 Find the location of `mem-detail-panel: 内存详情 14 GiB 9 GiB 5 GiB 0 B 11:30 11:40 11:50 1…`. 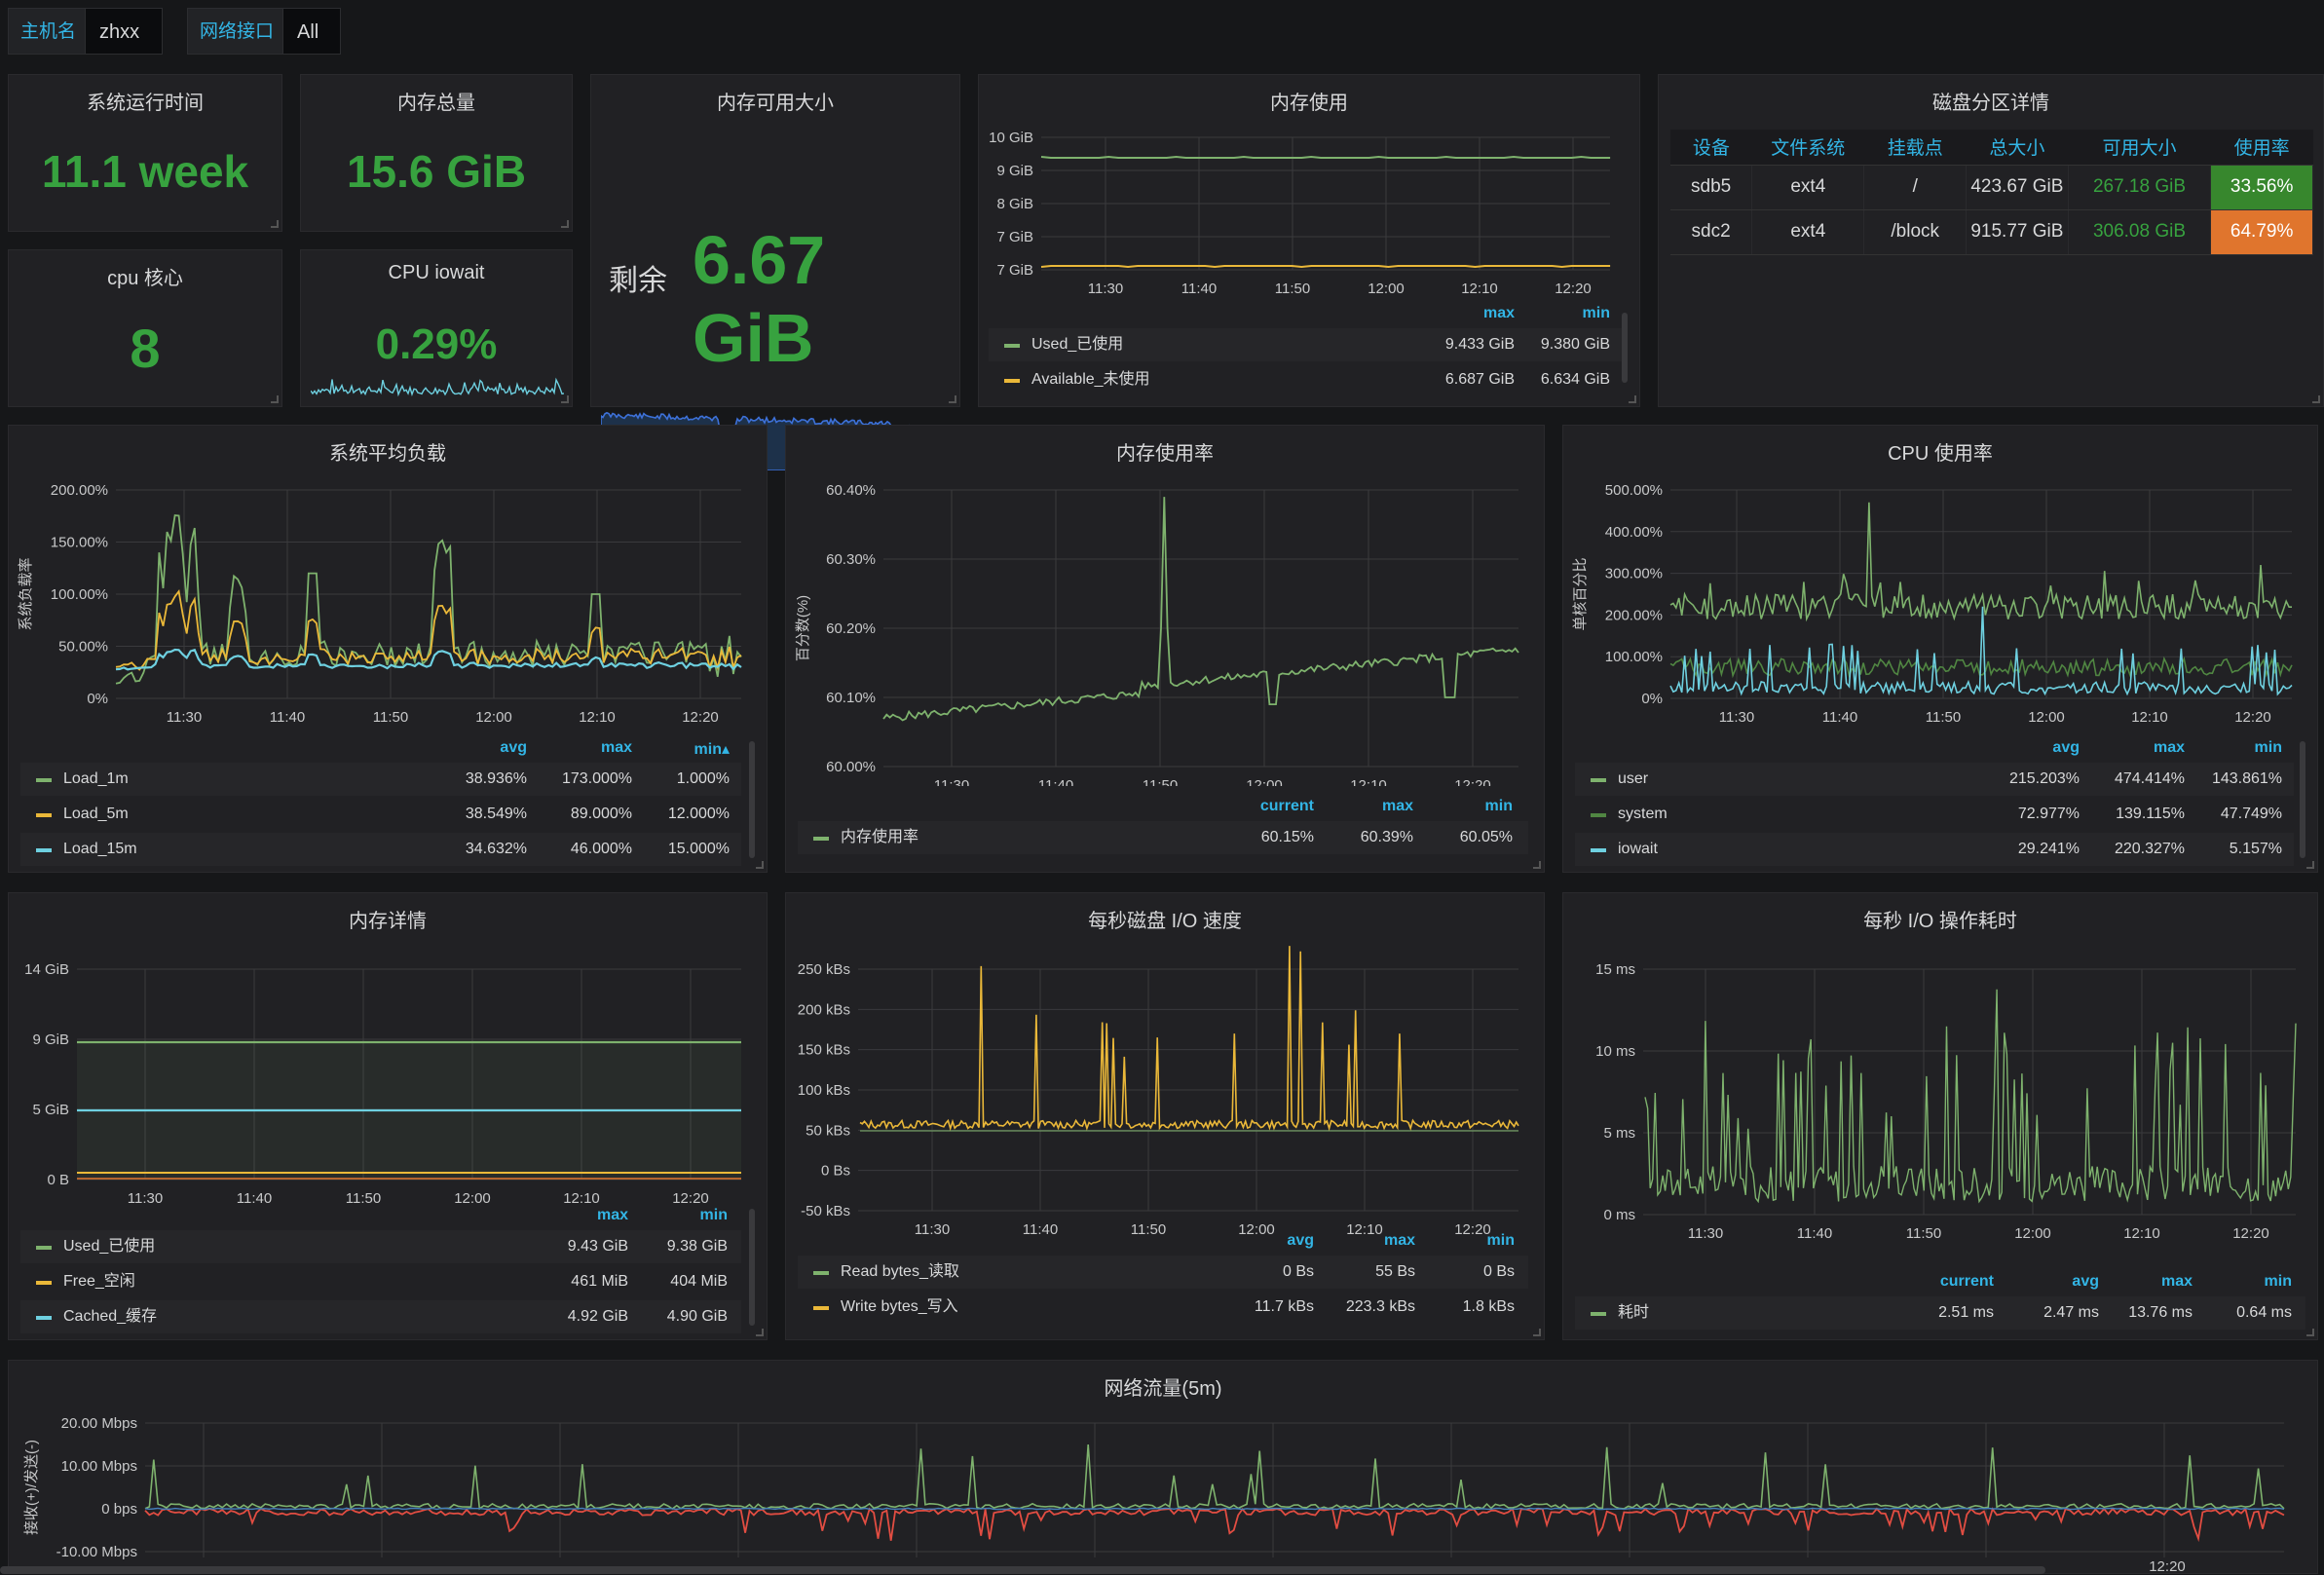

mem-detail-panel: 内存详情 14 GiB 9 GiB 5 GiB 0 B 11:30 11:40 11:50 1… is located at coordinates (388, 1116).